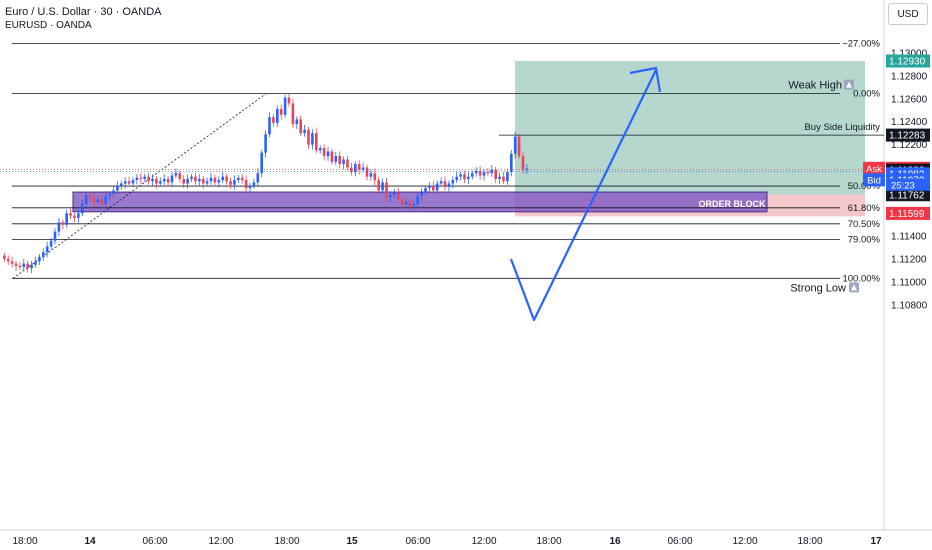  What do you see at coordinates (690, 128) in the screenshot?
I see `target-zone` at bounding box center [690, 128].